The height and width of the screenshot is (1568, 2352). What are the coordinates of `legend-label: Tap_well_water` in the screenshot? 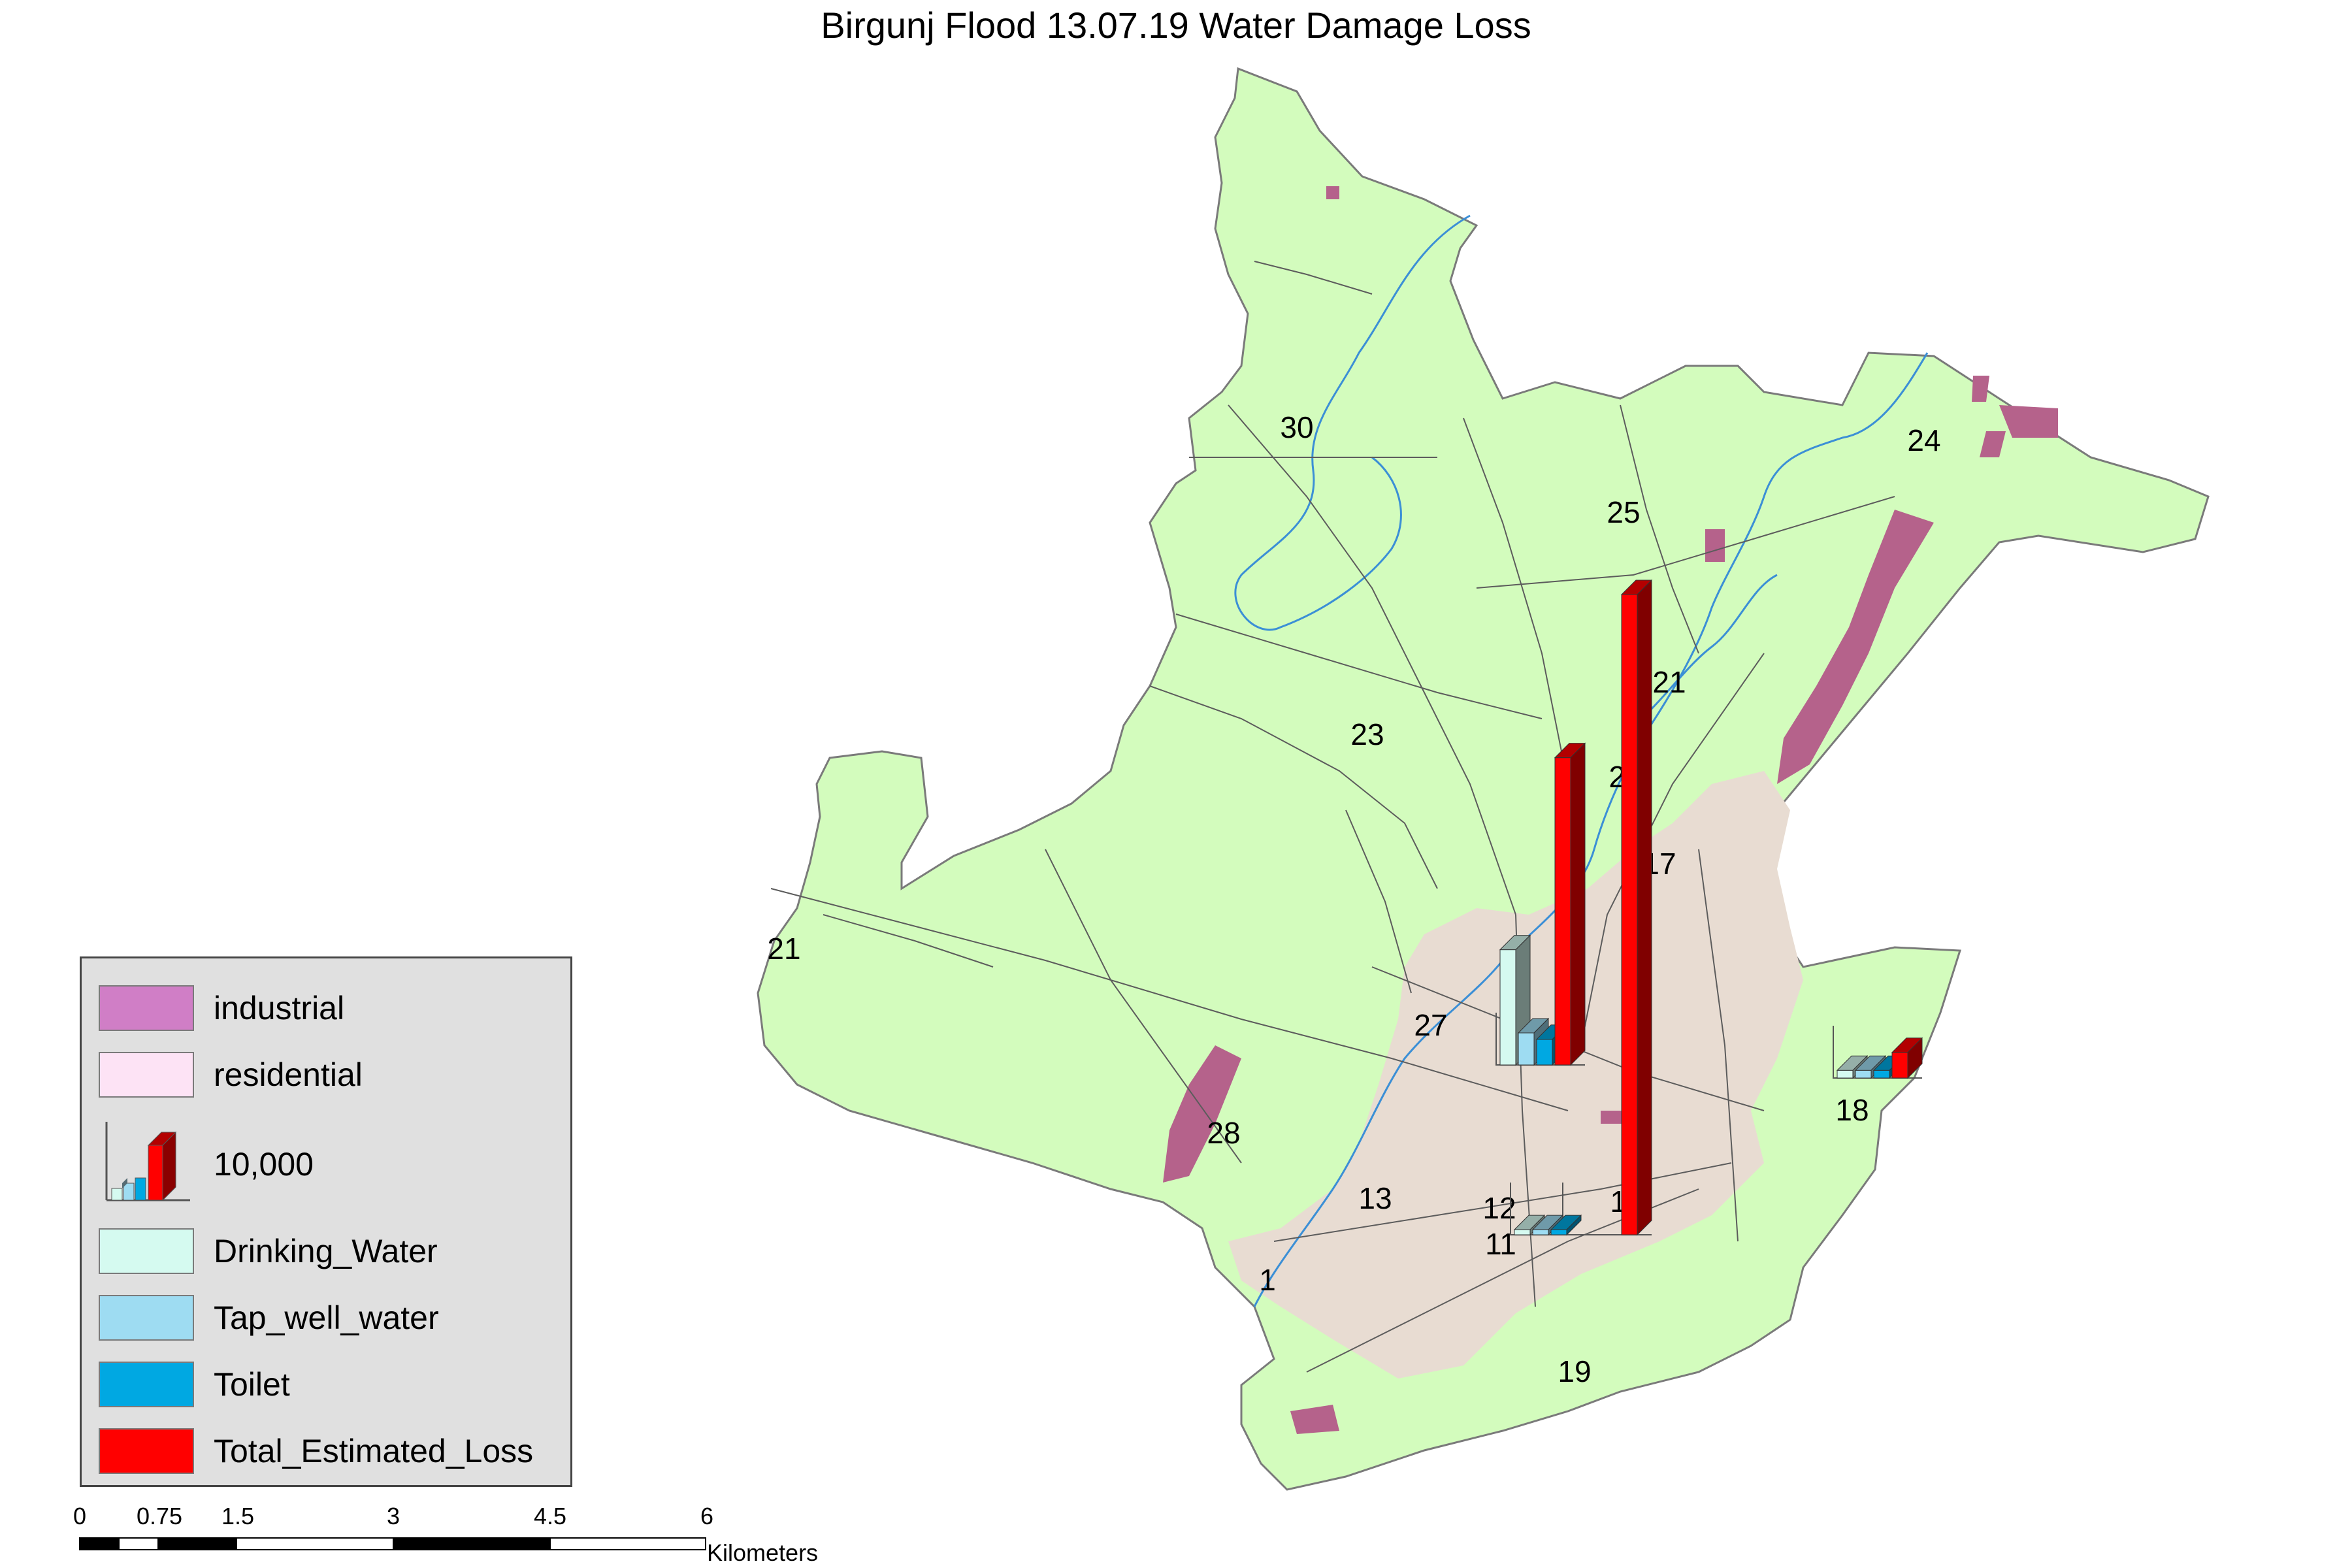 It's located at (326, 1317).